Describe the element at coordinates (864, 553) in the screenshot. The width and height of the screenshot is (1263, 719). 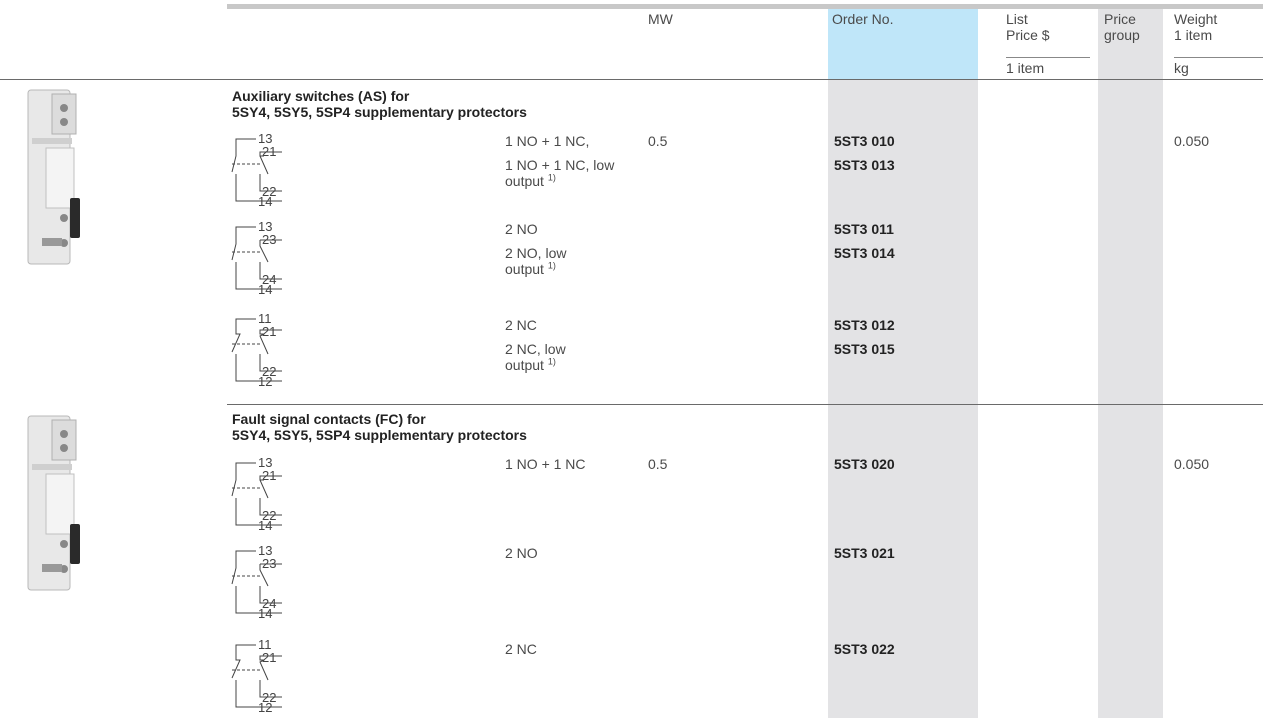
I see `order-number: 5ST3 021` at that location.